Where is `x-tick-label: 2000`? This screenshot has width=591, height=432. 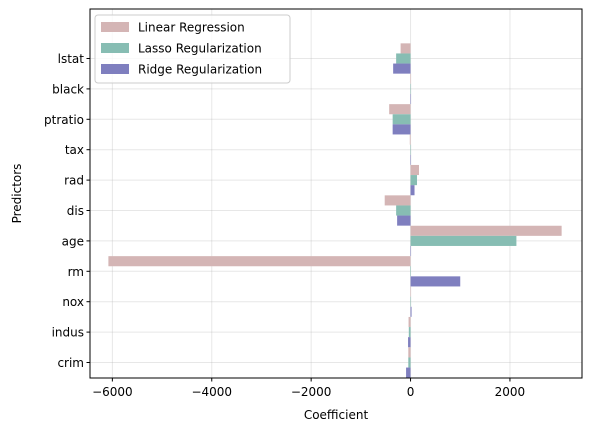 x-tick-label: 2000 is located at coordinates (510, 392).